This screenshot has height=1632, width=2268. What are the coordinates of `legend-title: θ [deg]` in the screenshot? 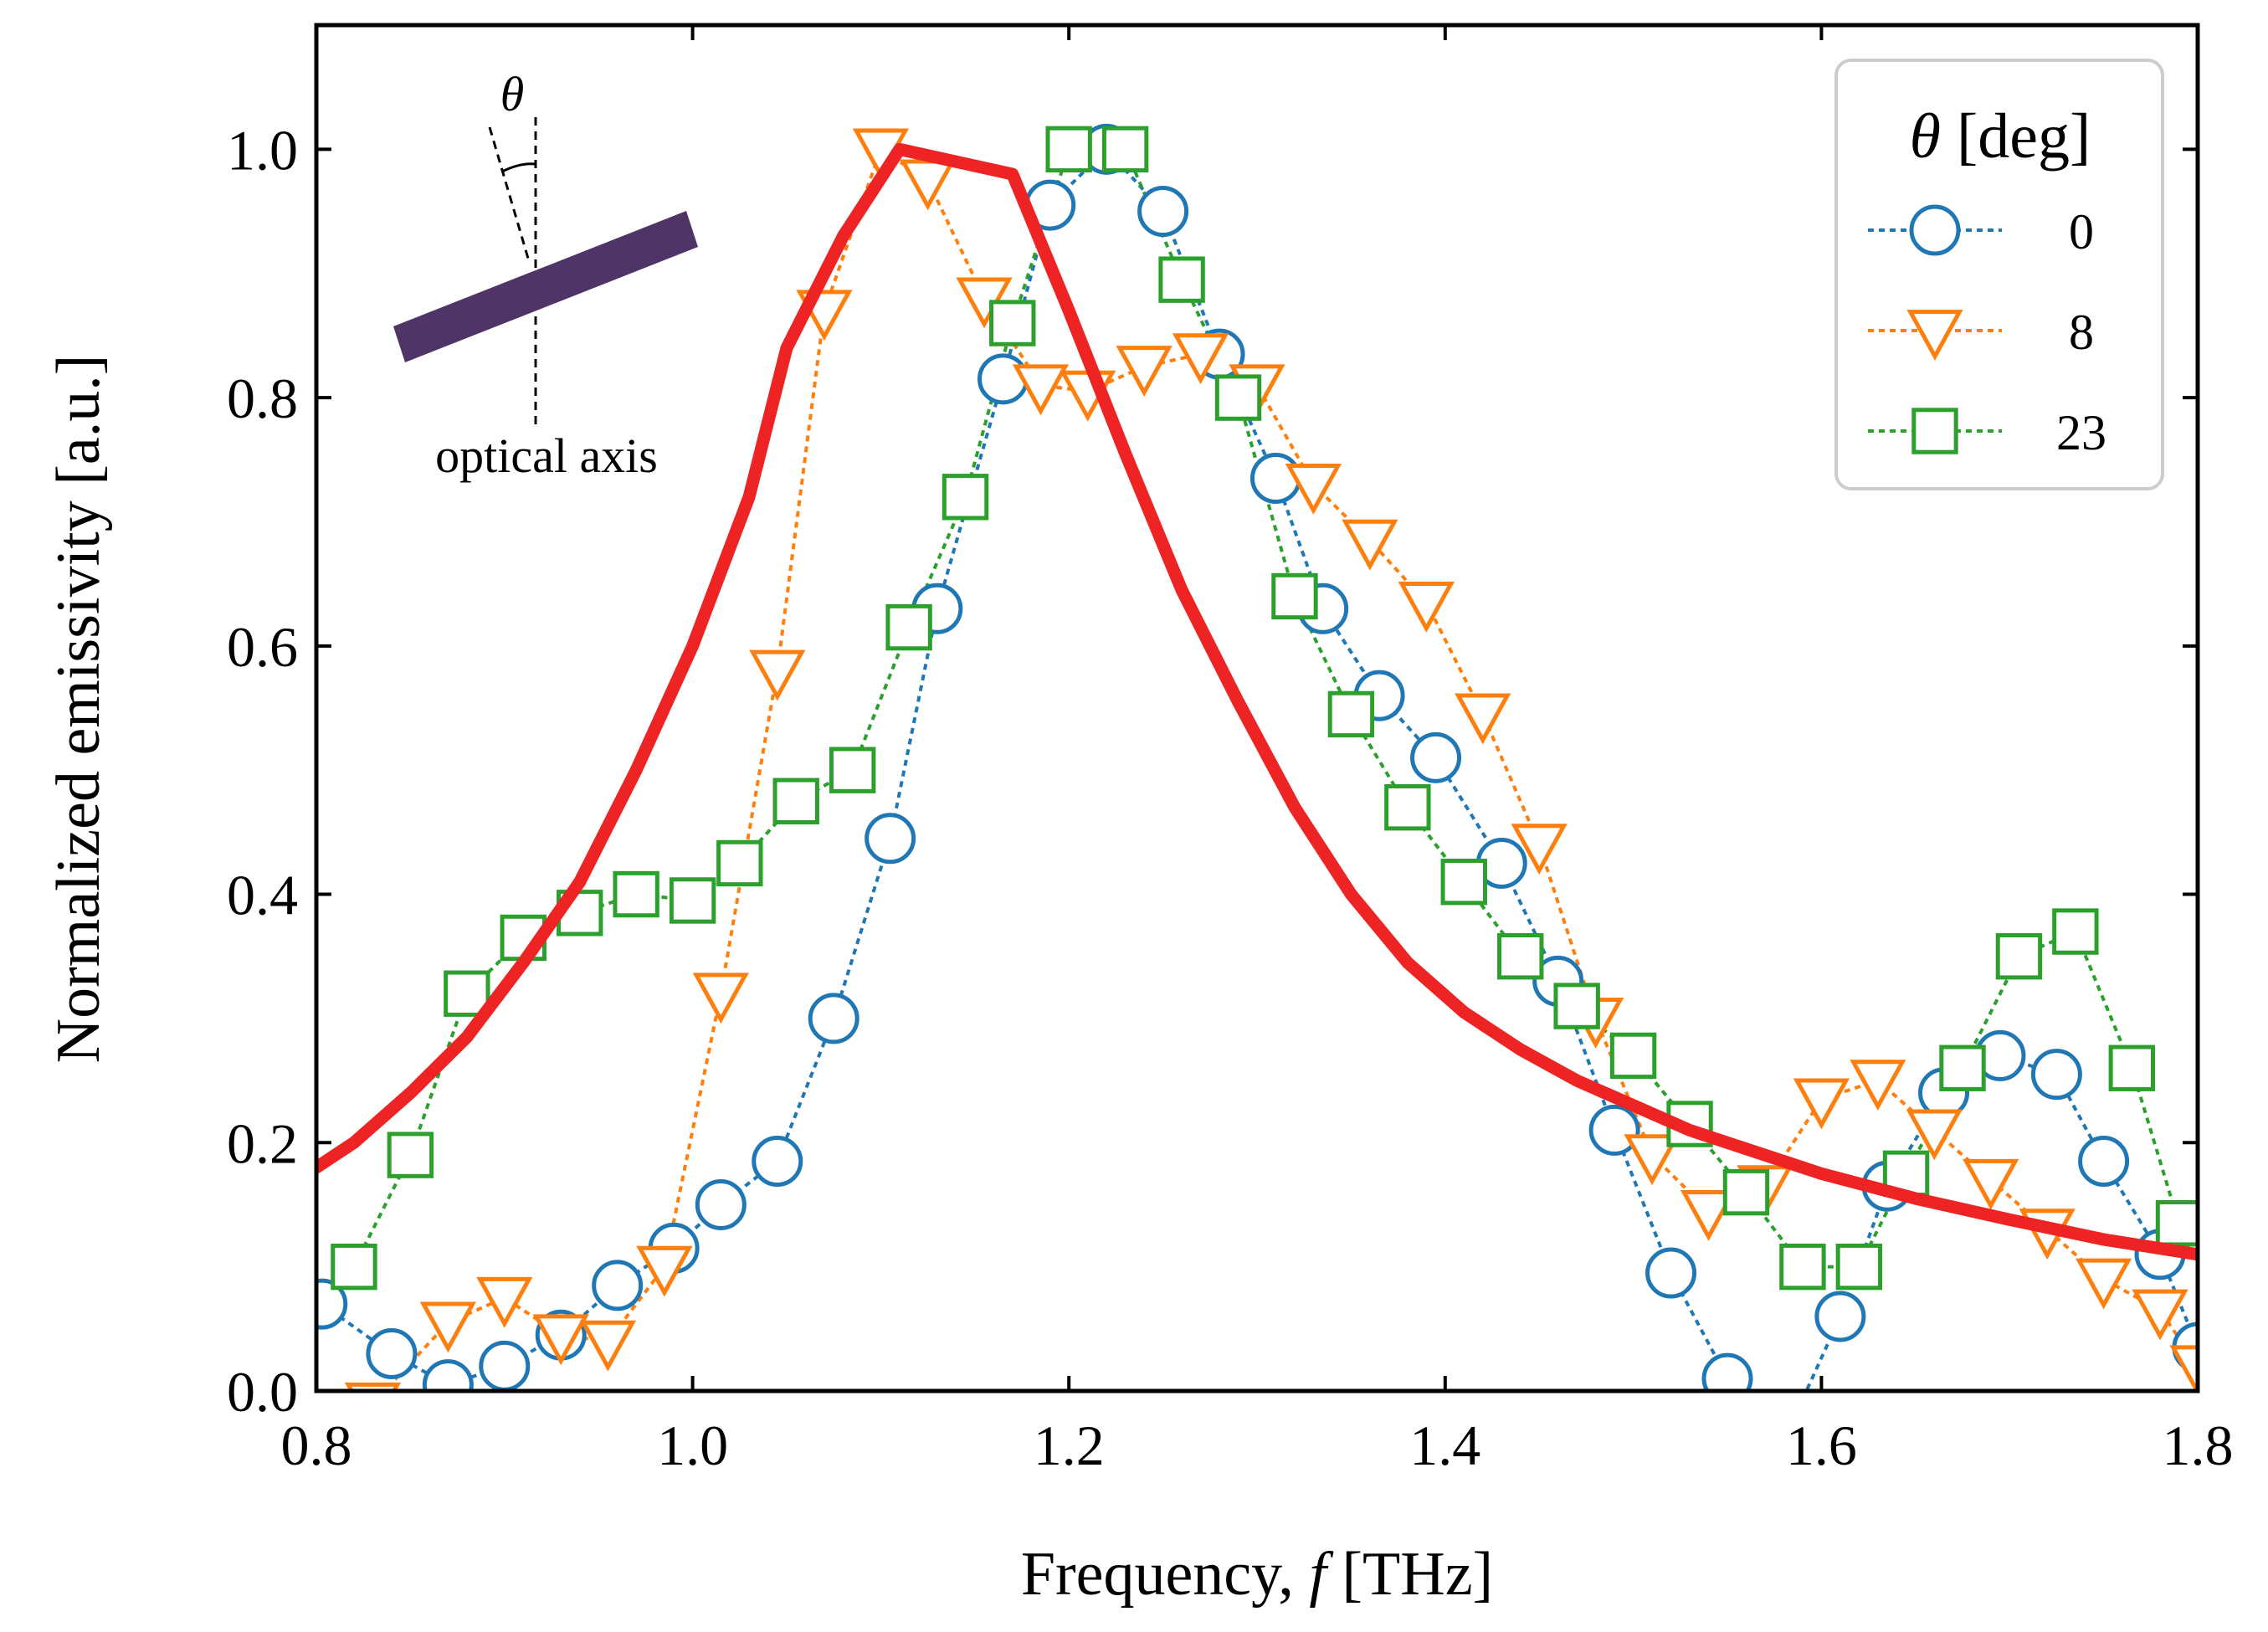 It's located at (2000, 136).